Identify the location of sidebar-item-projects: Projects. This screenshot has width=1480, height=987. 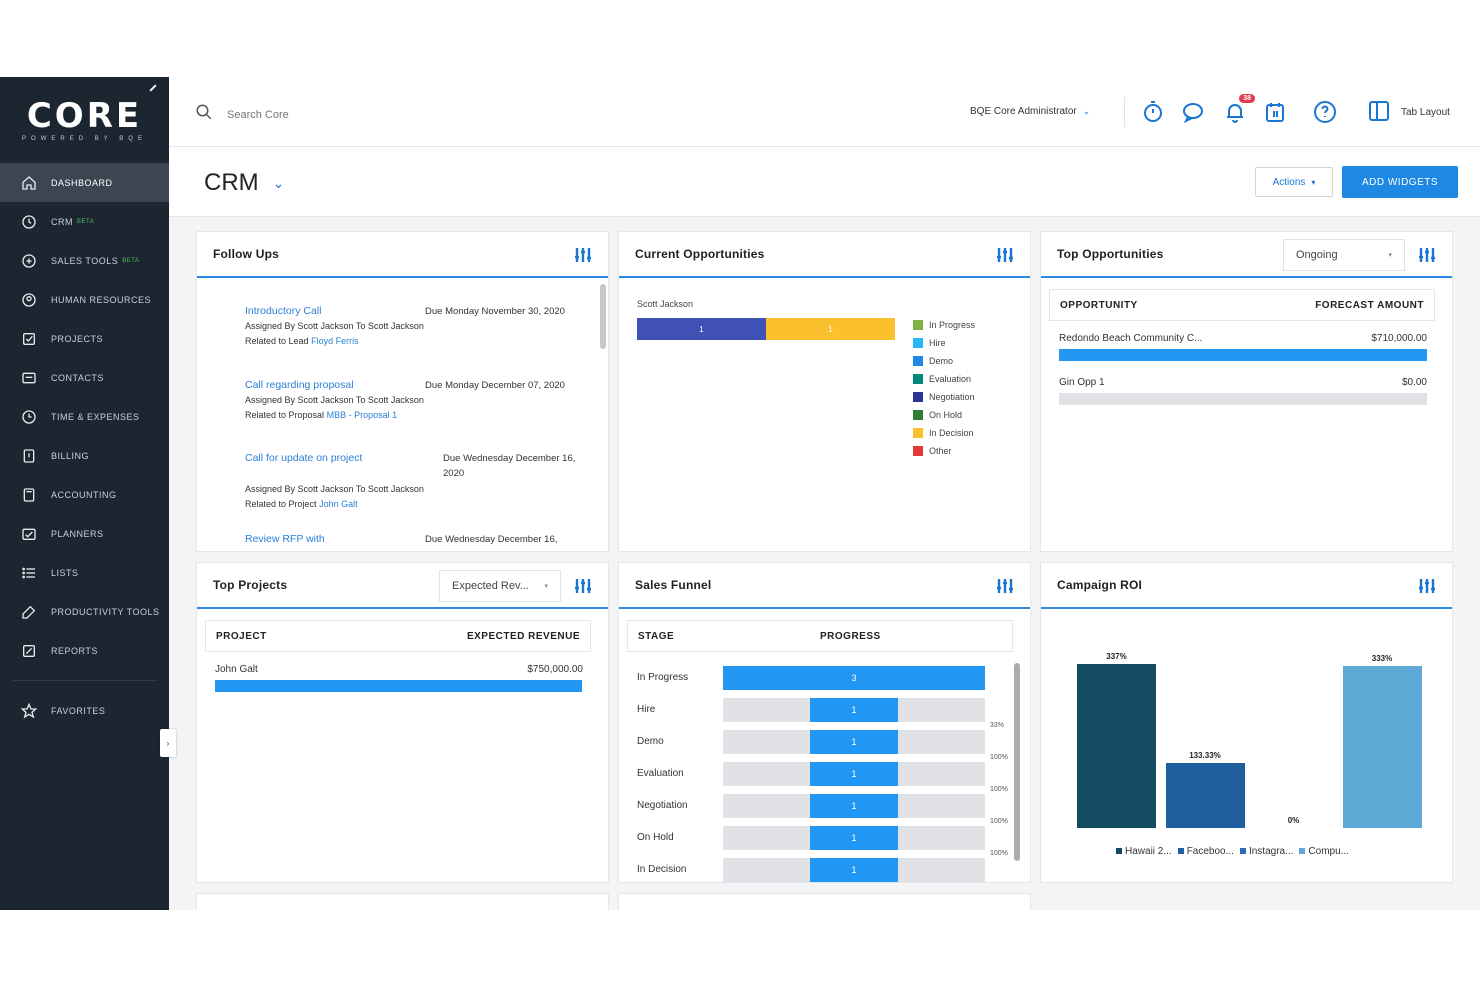
(84, 338).